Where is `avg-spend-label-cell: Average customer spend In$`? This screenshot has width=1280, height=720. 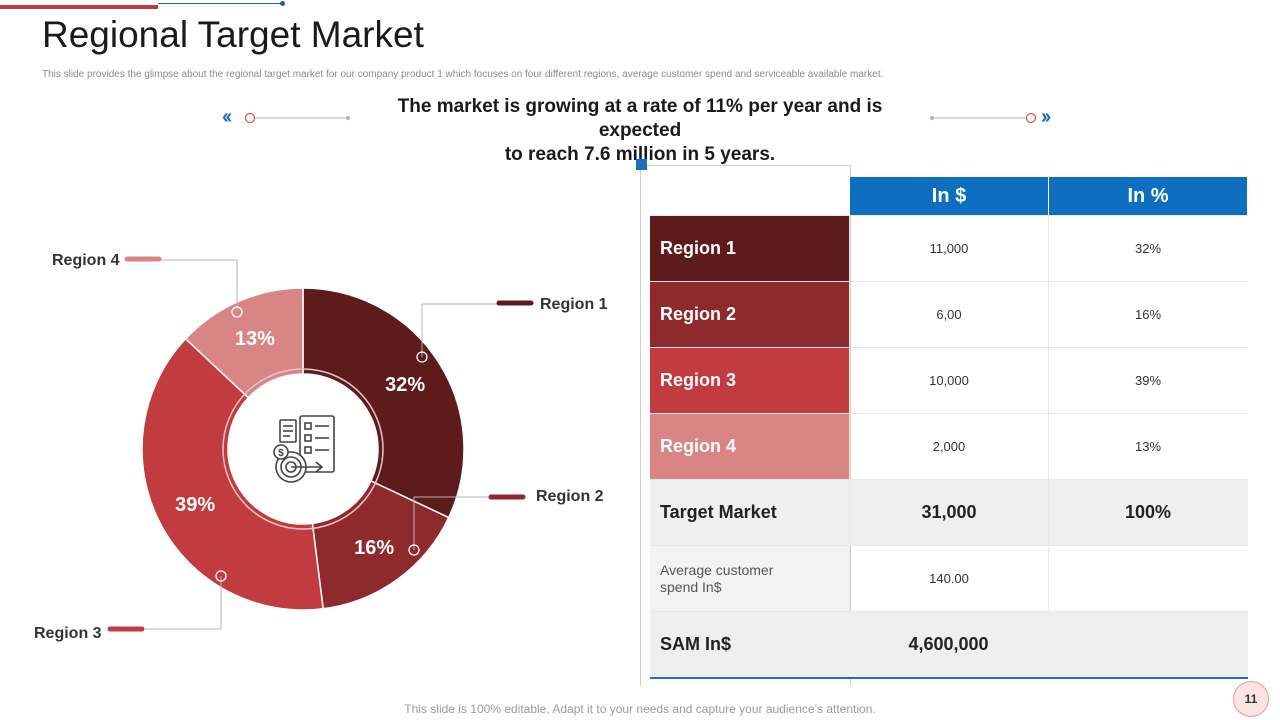 avg-spend-label-cell: Average customer spend In$ is located at coordinates (749, 578).